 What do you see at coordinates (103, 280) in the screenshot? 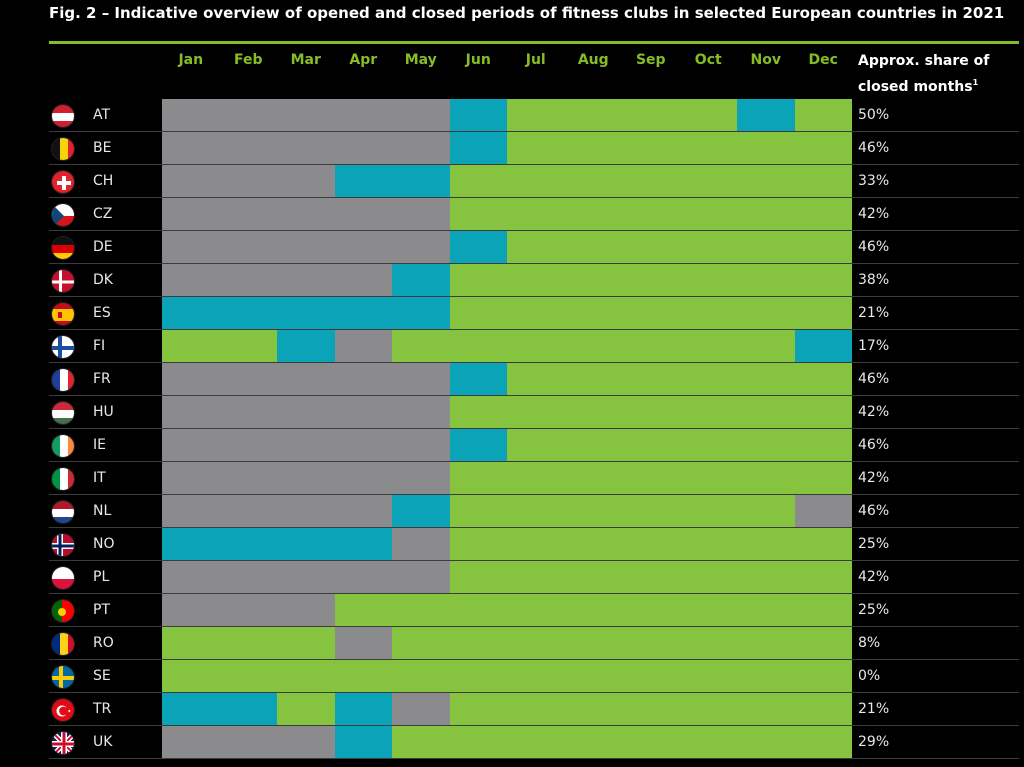
I see `country-code: DK` at bounding box center [103, 280].